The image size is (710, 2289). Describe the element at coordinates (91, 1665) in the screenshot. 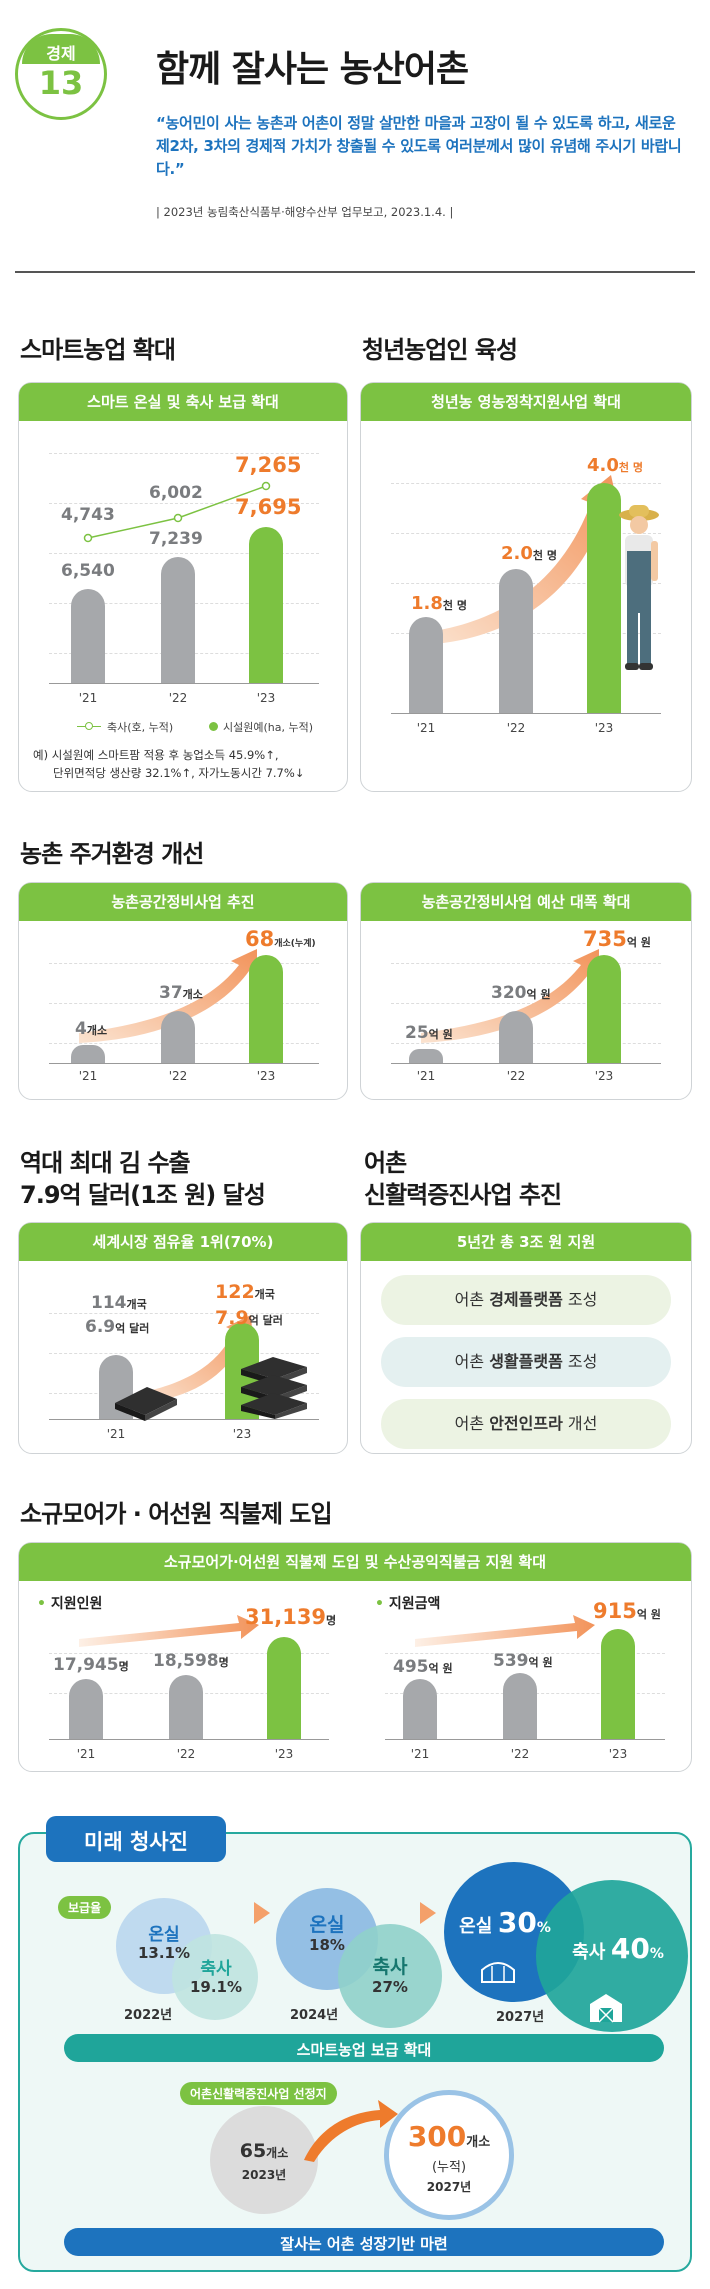

I see `people-value-21: 17,945명` at that location.